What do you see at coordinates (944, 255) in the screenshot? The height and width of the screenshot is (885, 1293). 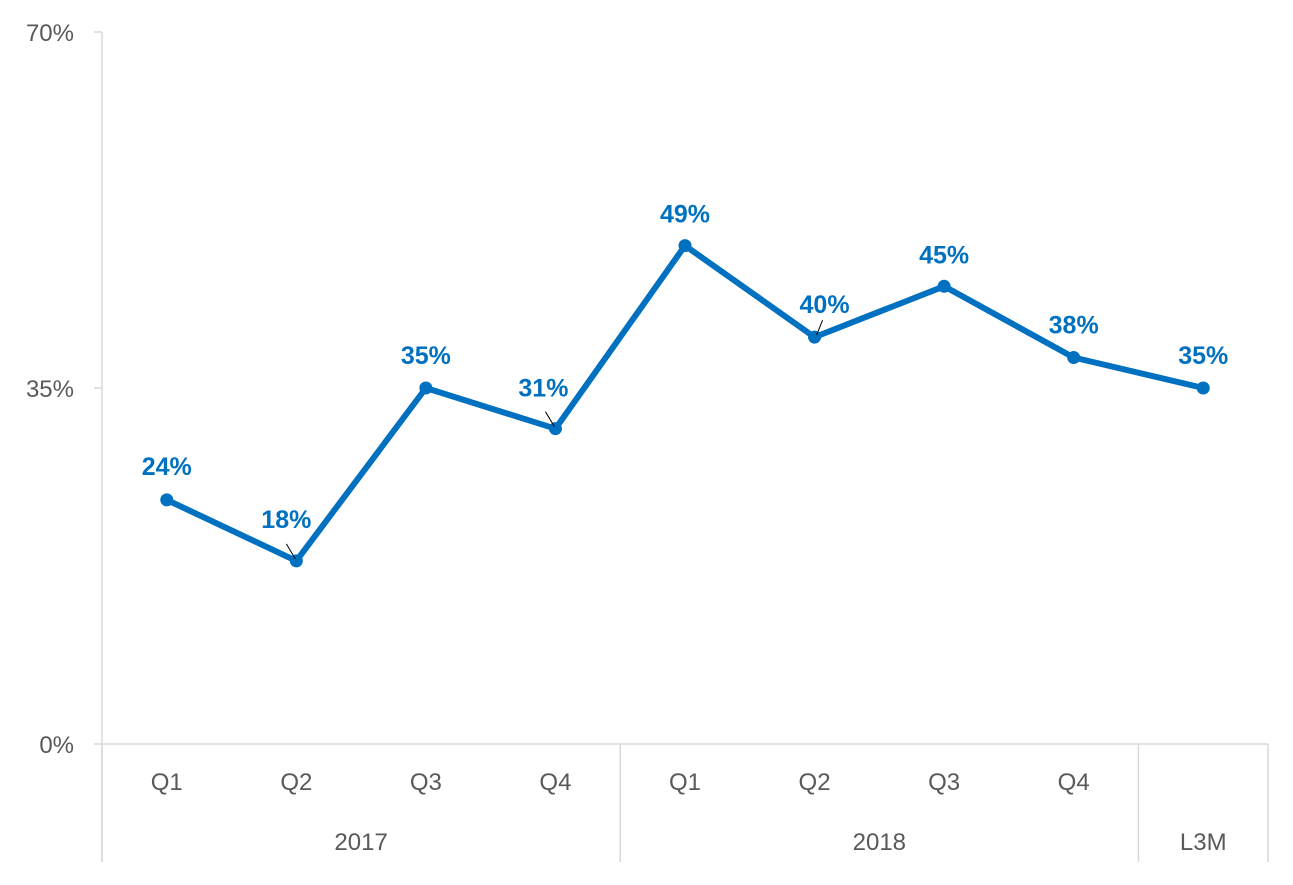 I see `data-label: 45%` at bounding box center [944, 255].